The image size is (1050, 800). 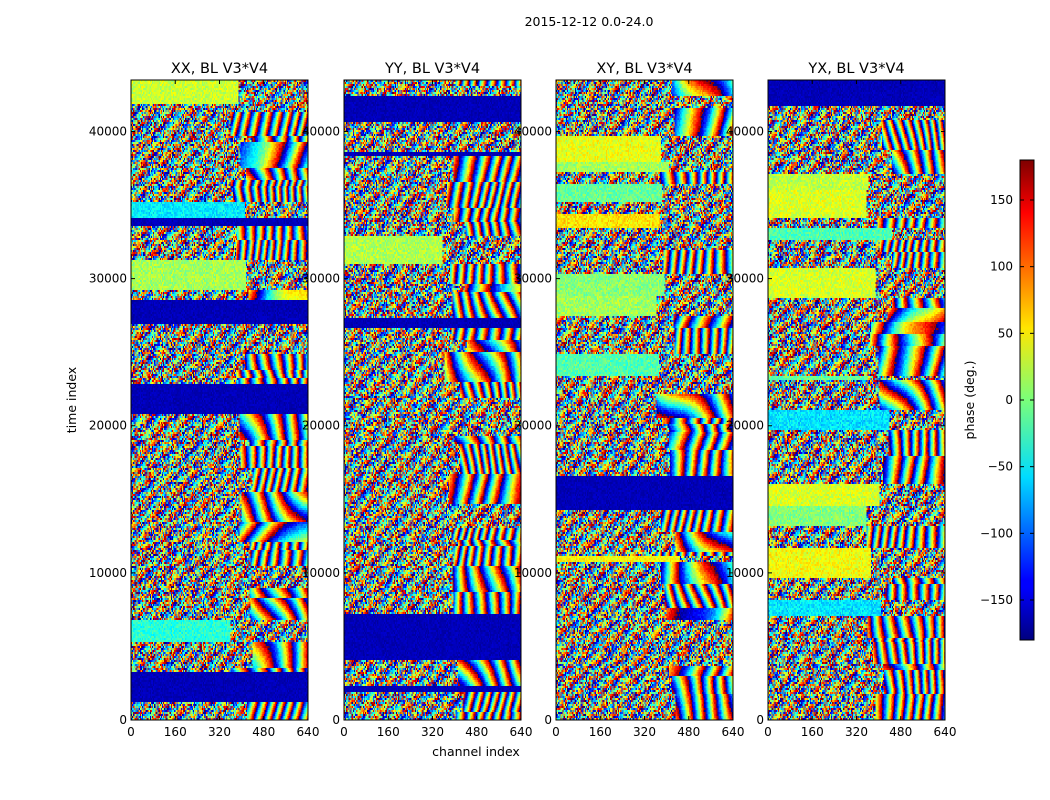 I want to click on y-axis-label: time index, so click(x=71, y=400).